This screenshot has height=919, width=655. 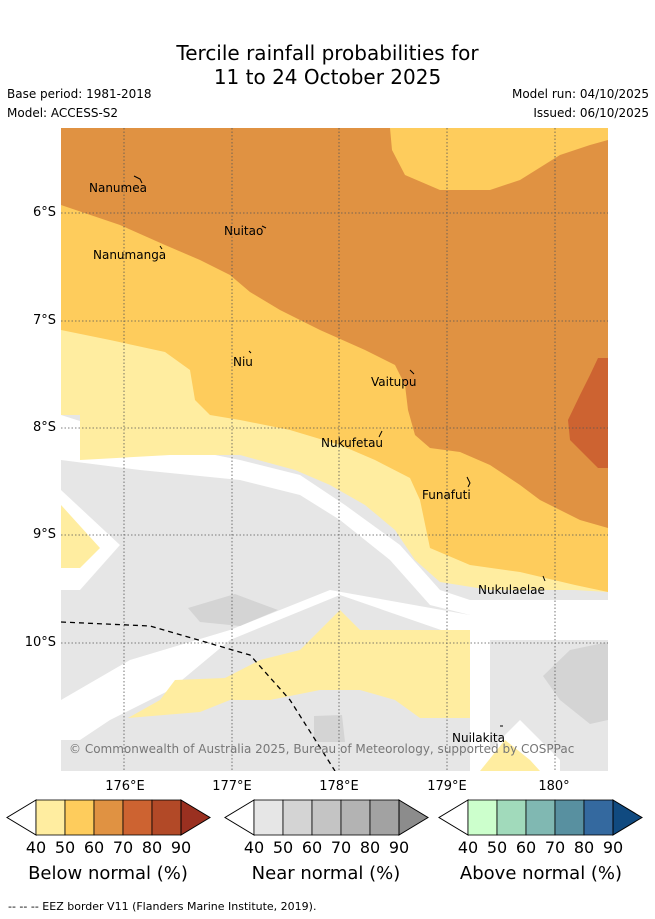 What do you see at coordinates (326, 873) in the screenshot?
I see `near-normal-title: Near normal (%)` at bounding box center [326, 873].